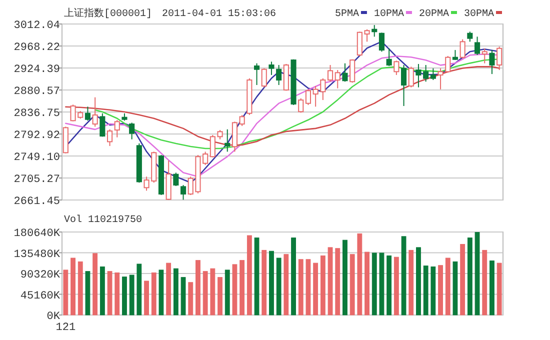 This screenshot has width=550, height=340. What do you see at coordinates (389, 14) in the screenshot?
I see `legend-label: 10PMA` at bounding box center [389, 14].